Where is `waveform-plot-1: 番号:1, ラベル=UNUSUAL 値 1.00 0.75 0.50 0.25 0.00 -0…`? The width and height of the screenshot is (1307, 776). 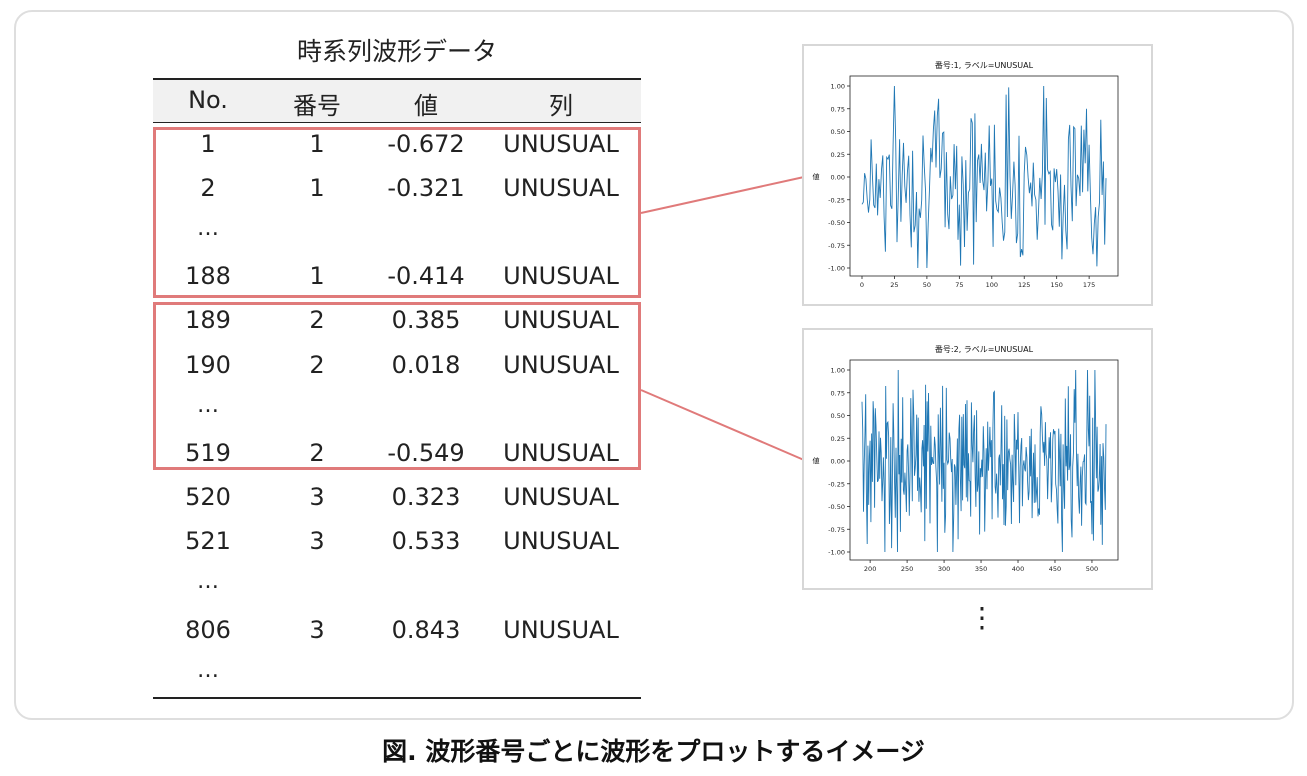 waveform-plot-1: 番号:1, ラベル=UNUSUAL 値 1.00 0.75 0.50 0.25 0.00 -0… is located at coordinates (977, 175).